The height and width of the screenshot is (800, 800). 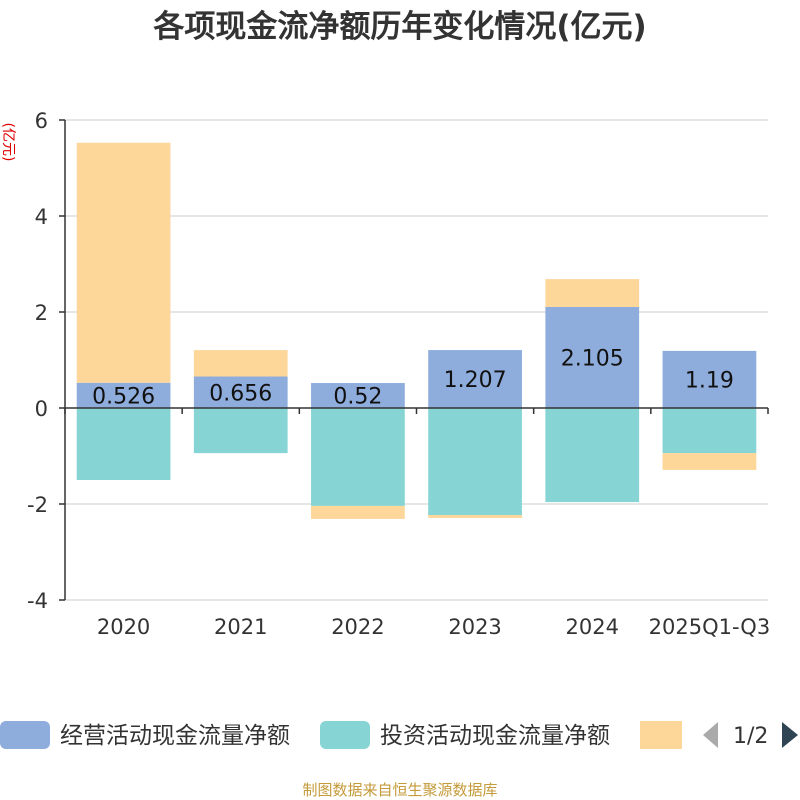 What do you see at coordinates (240, 627) in the screenshot?
I see `x-tick-label: 2021` at bounding box center [240, 627].